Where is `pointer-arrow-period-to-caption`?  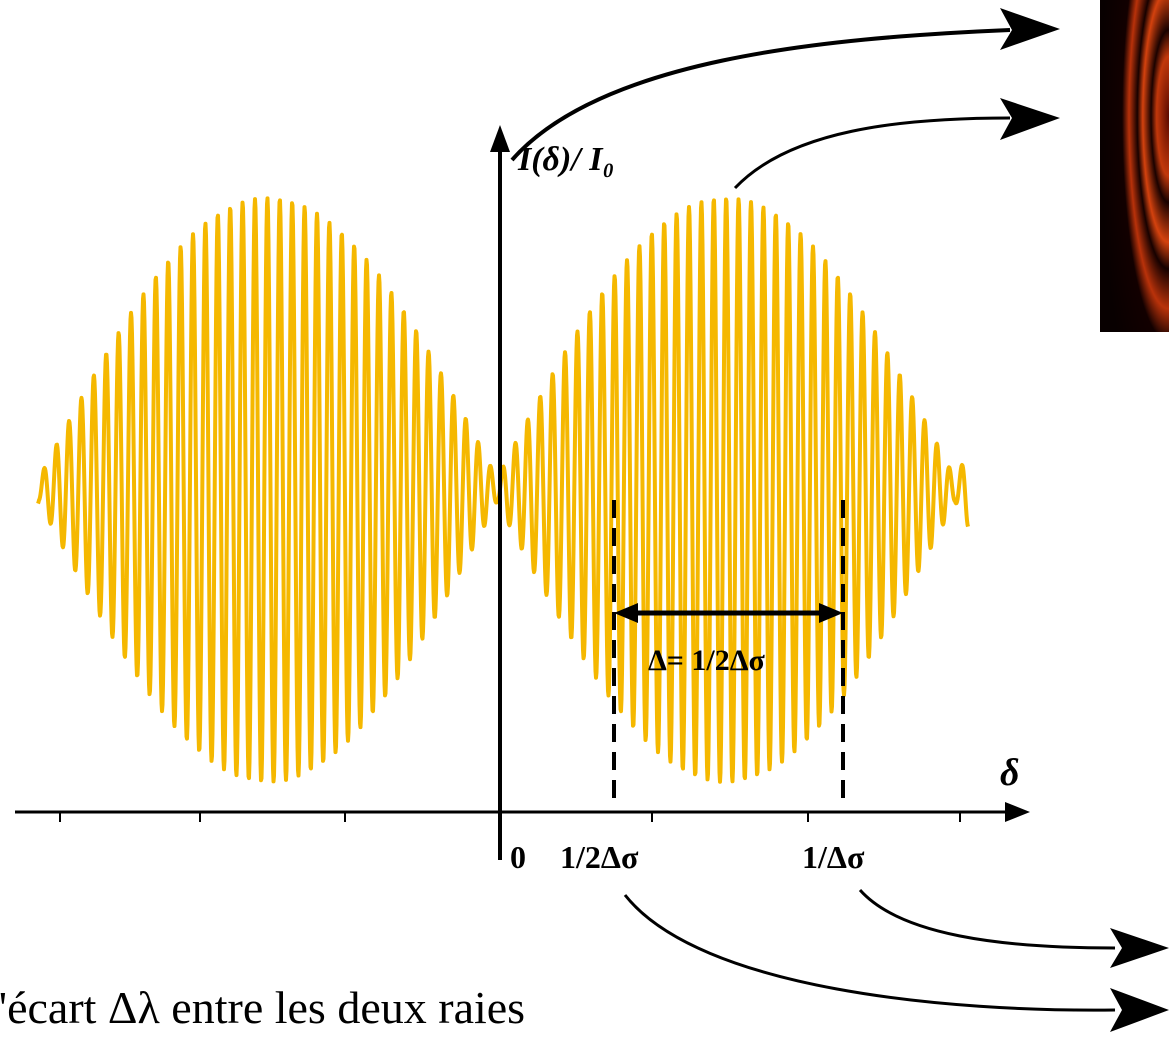 pointer-arrow-period-to-caption is located at coordinates (987, 919).